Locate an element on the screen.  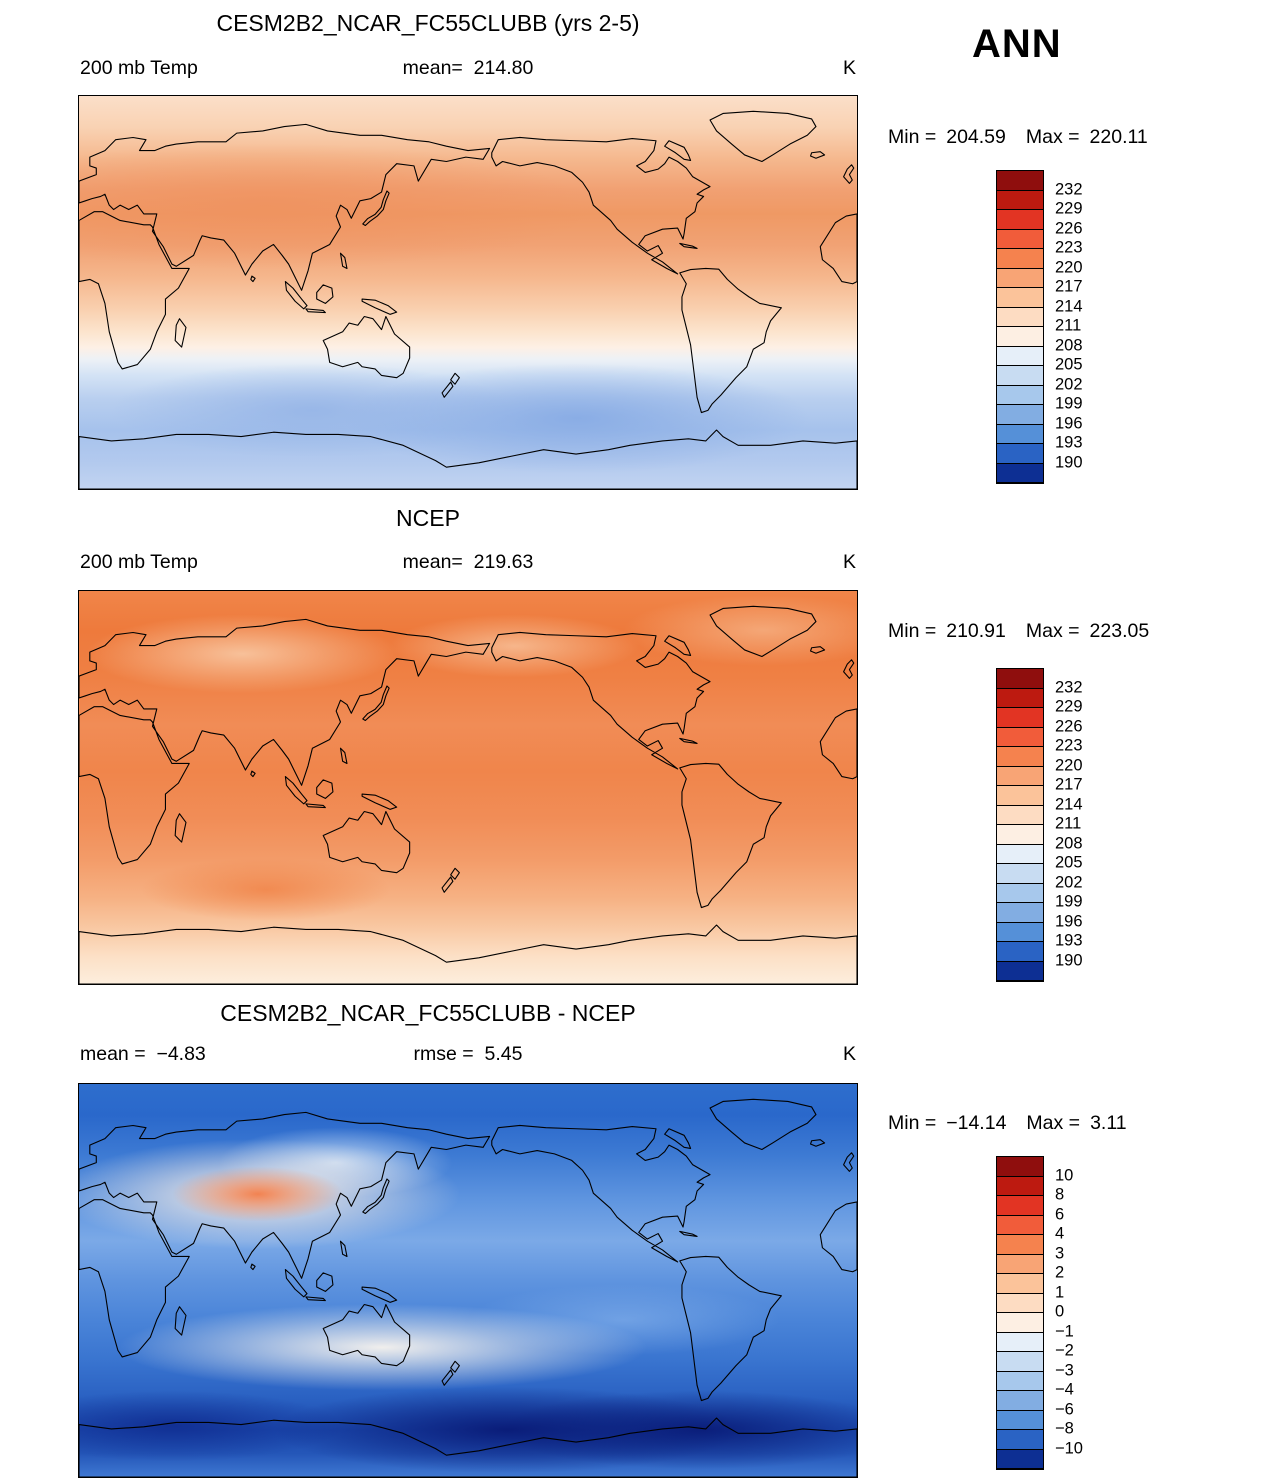
colorbar-tick-label: 6 is located at coordinates (1060, 1214).